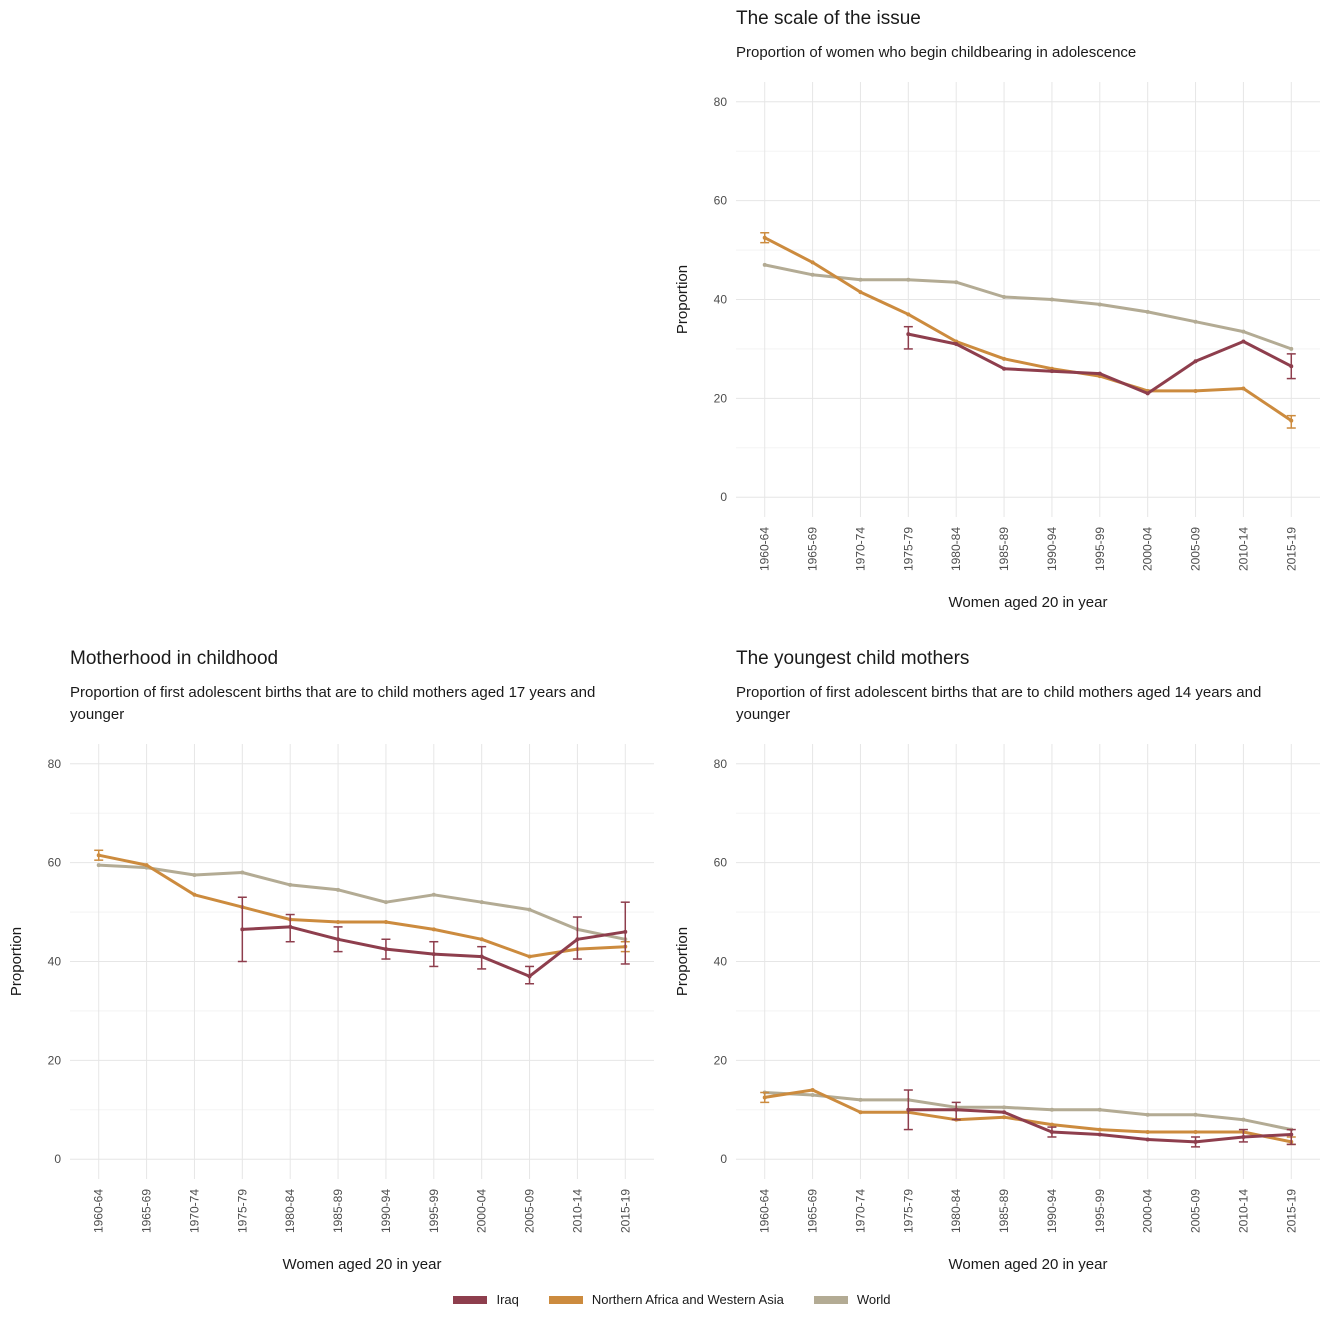 The image size is (1344, 1344). Describe the element at coordinates (830, 1299) in the screenshot. I see `legend-swatch-world` at that location.